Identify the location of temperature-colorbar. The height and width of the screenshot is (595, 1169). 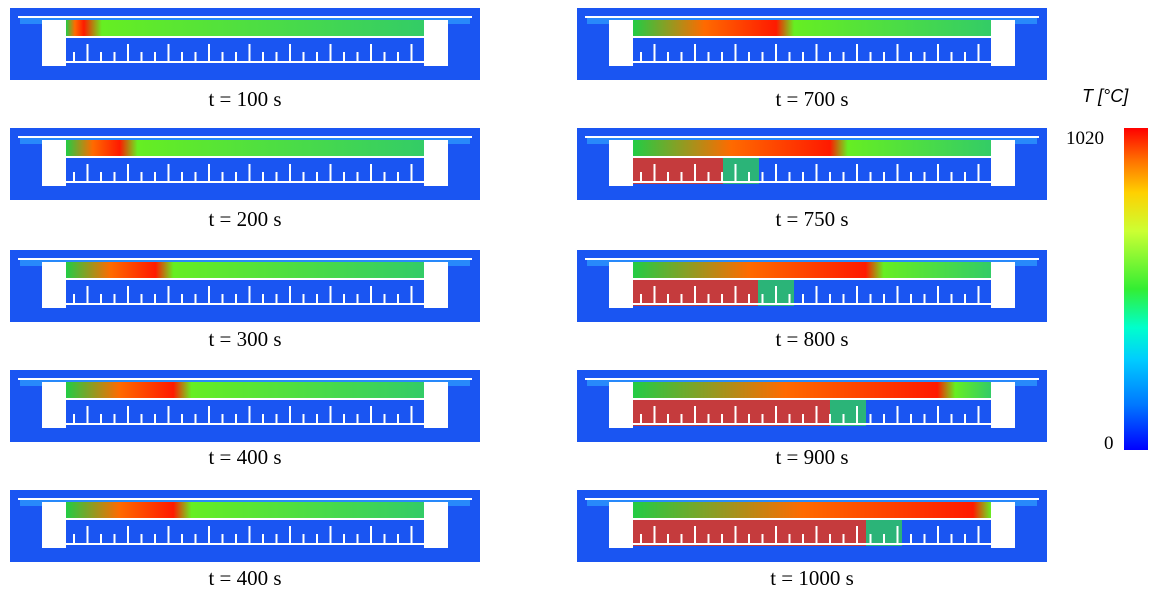
(1136, 289).